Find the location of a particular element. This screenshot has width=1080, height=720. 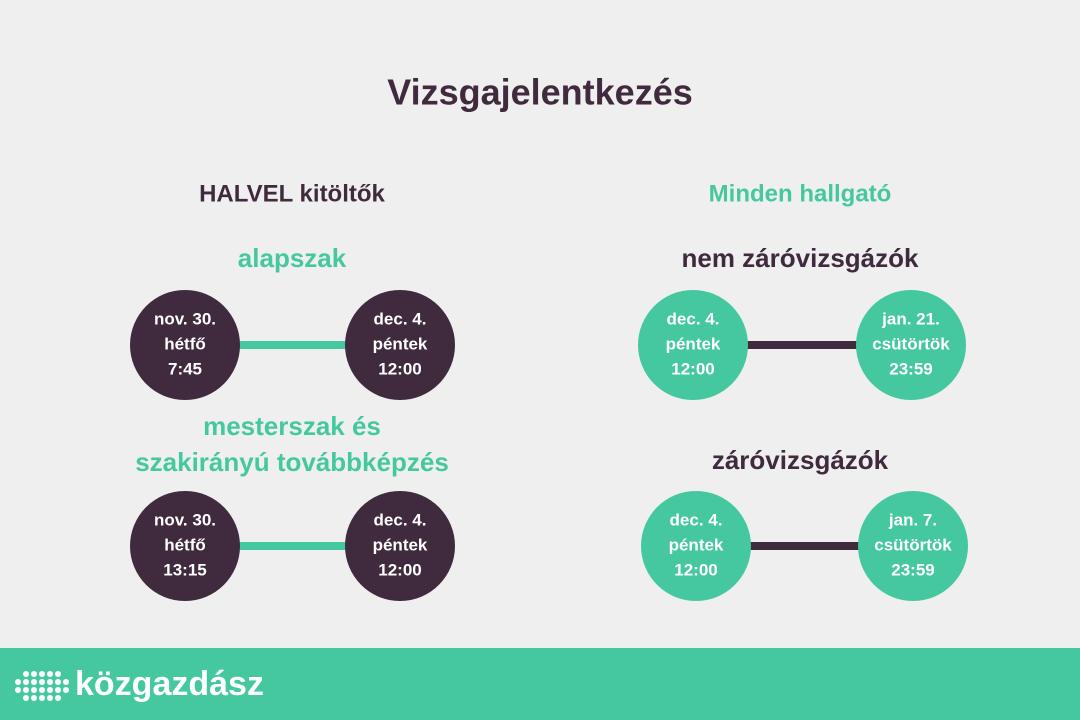

group-label: mesterszak és is located at coordinates (292, 426).